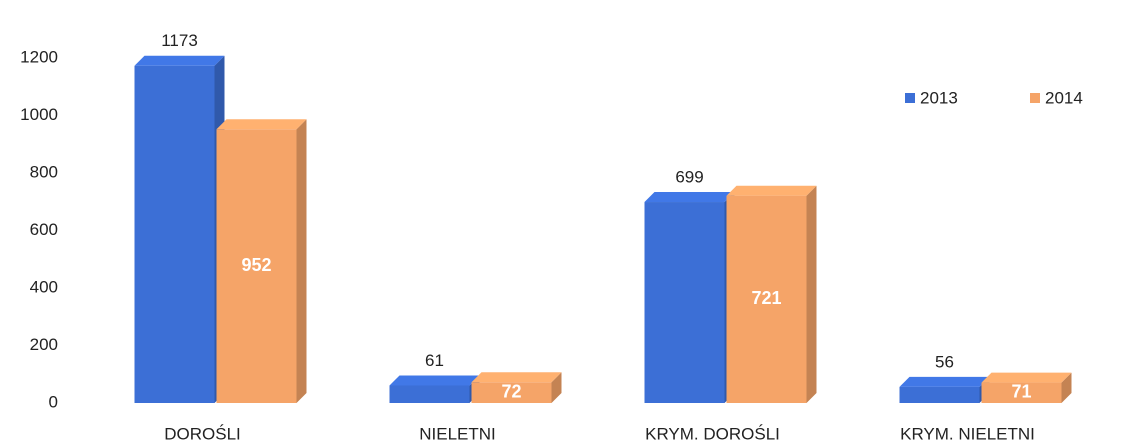 The height and width of the screenshot is (447, 1122). I want to click on x-tick-label: KRYM. NIELETNI, so click(967, 433).